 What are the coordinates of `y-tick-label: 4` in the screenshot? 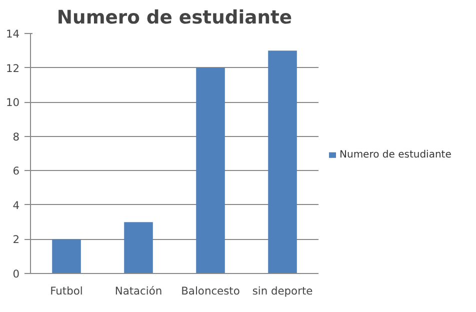 It's located at (16, 205).